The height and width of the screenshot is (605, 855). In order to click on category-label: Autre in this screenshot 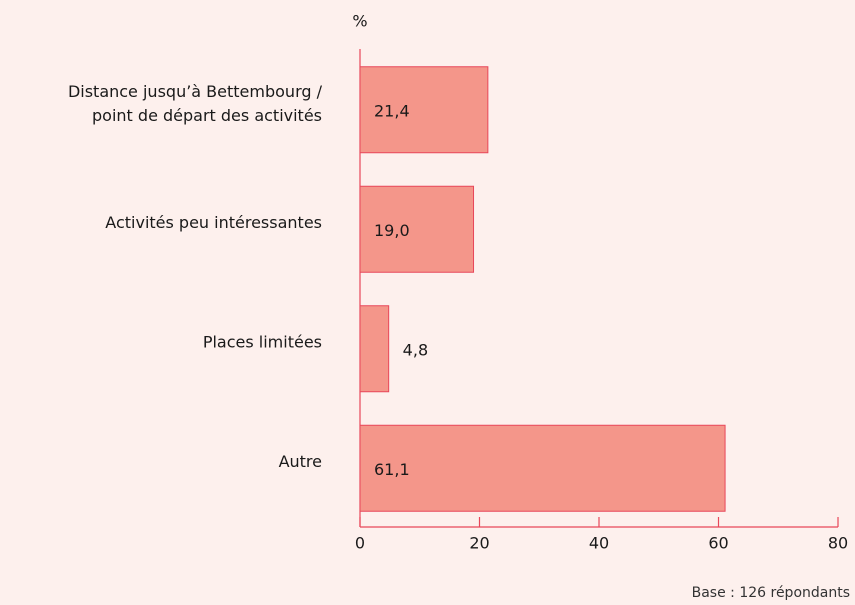, I will do `click(300, 461)`.